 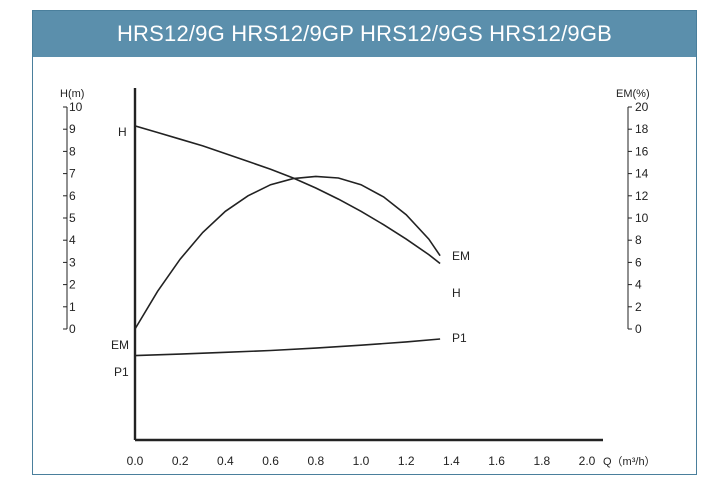 What do you see at coordinates (72, 262) in the screenshot?
I see `left-tick-label: 3` at bounding box center [72, 262].